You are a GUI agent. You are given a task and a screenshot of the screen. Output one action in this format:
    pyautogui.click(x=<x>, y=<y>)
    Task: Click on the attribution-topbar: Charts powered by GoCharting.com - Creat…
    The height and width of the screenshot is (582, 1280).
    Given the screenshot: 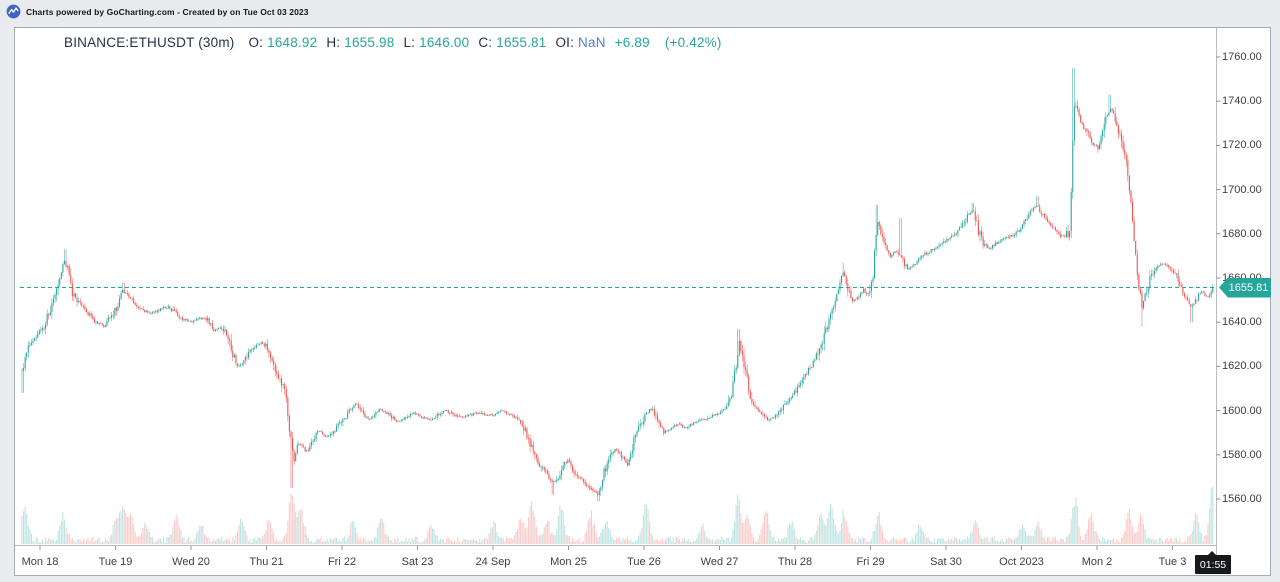 What is the action you would take?
    pyautogui.click(x=640, y=11)
    